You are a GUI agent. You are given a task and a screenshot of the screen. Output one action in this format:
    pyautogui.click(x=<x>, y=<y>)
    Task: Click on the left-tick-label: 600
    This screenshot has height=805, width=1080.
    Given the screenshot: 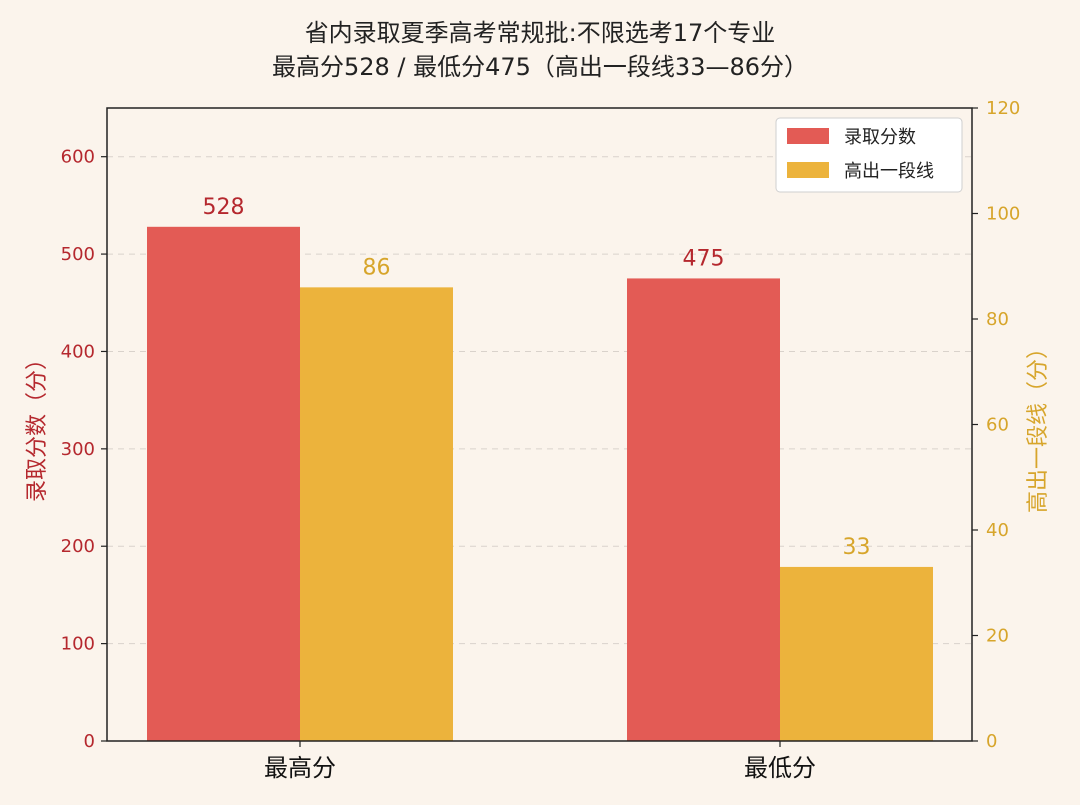 What is the action you would take?
    pyautogui.click(x=78, y=157)
    